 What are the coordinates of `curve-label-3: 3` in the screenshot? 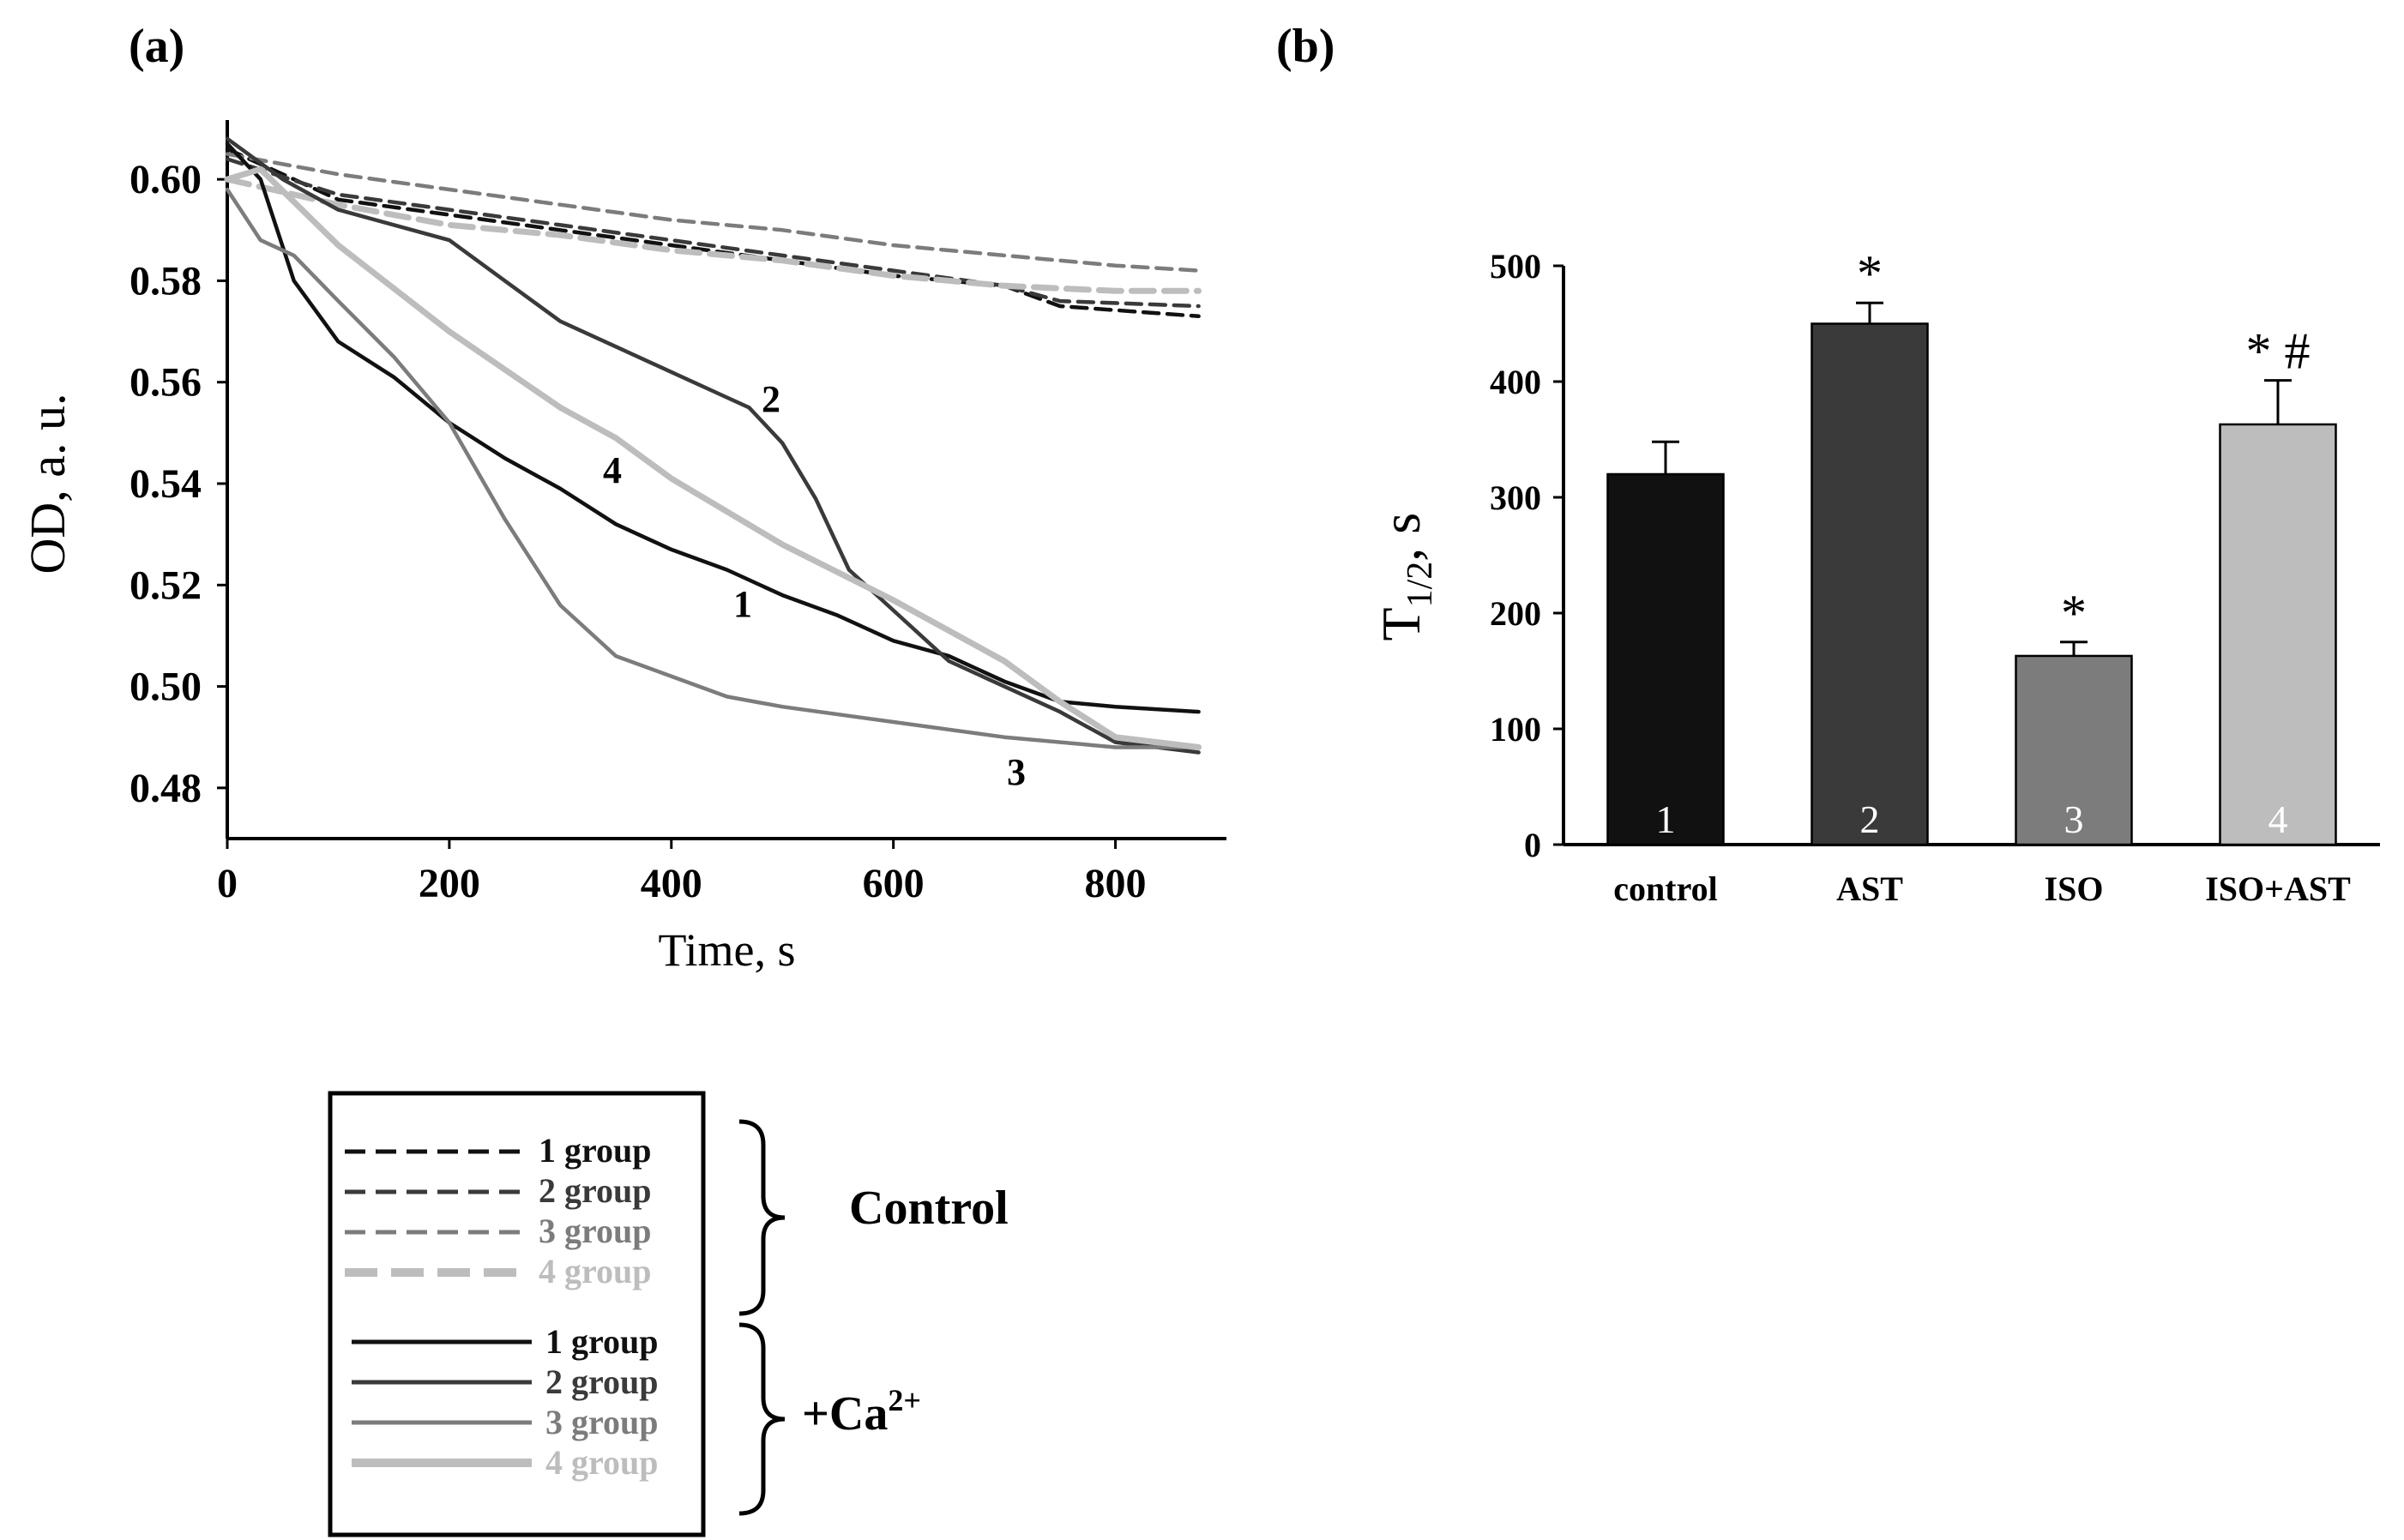 It's located at (1017, 772).